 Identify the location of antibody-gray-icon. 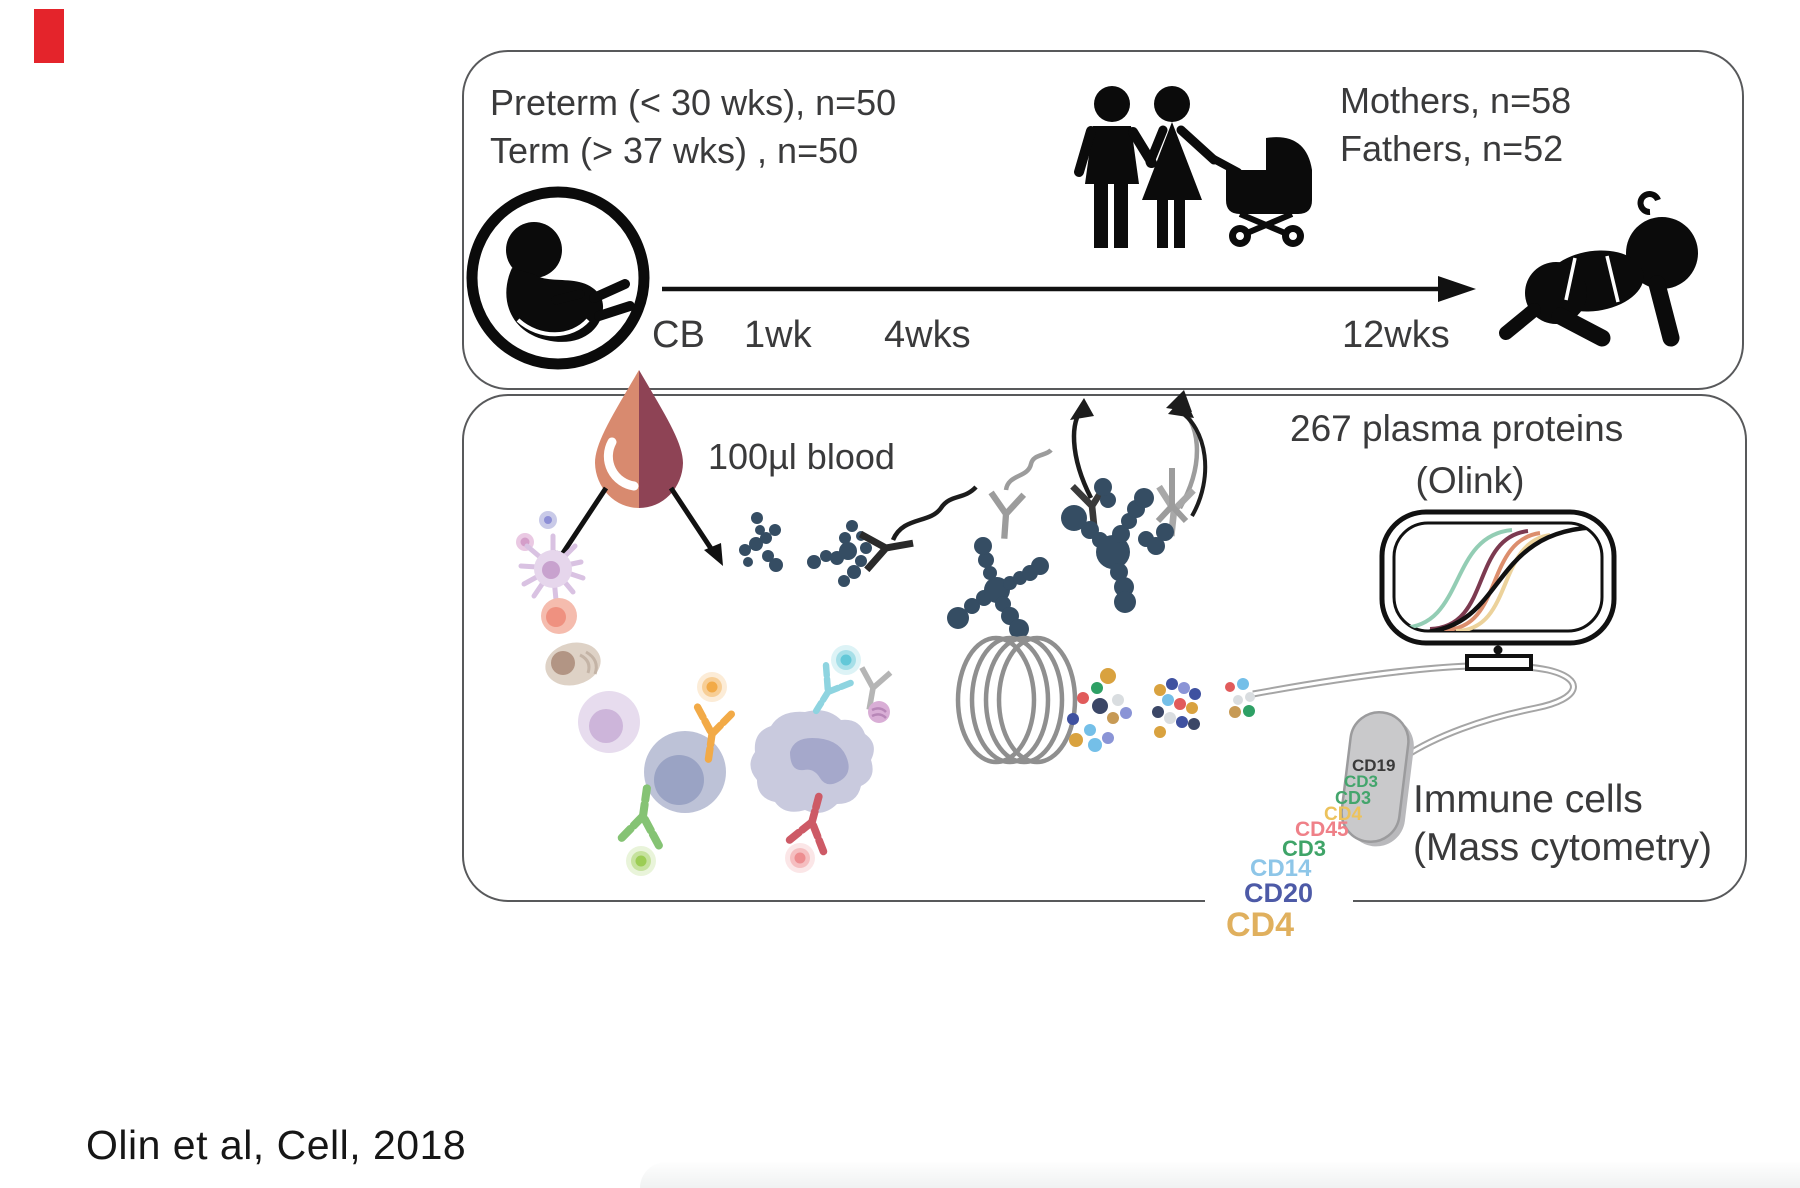
(1005, 516).